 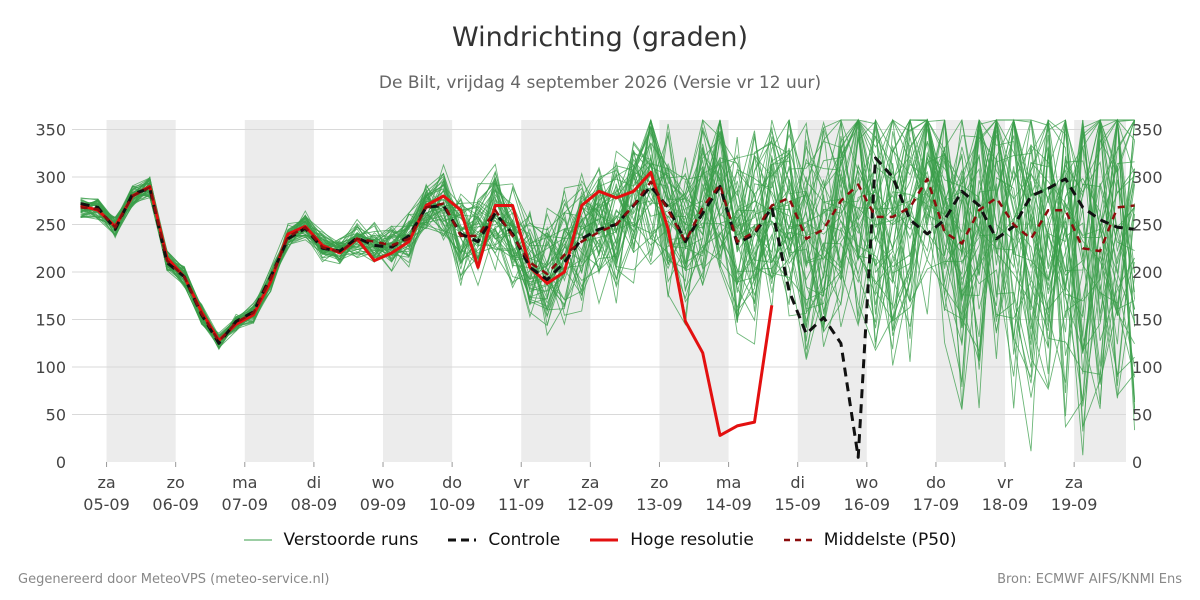 What do you see at coordinates (314, 504) in the screenshot?
I see `x-tick-label-date: 08-09` at bounding box center [314, 504].